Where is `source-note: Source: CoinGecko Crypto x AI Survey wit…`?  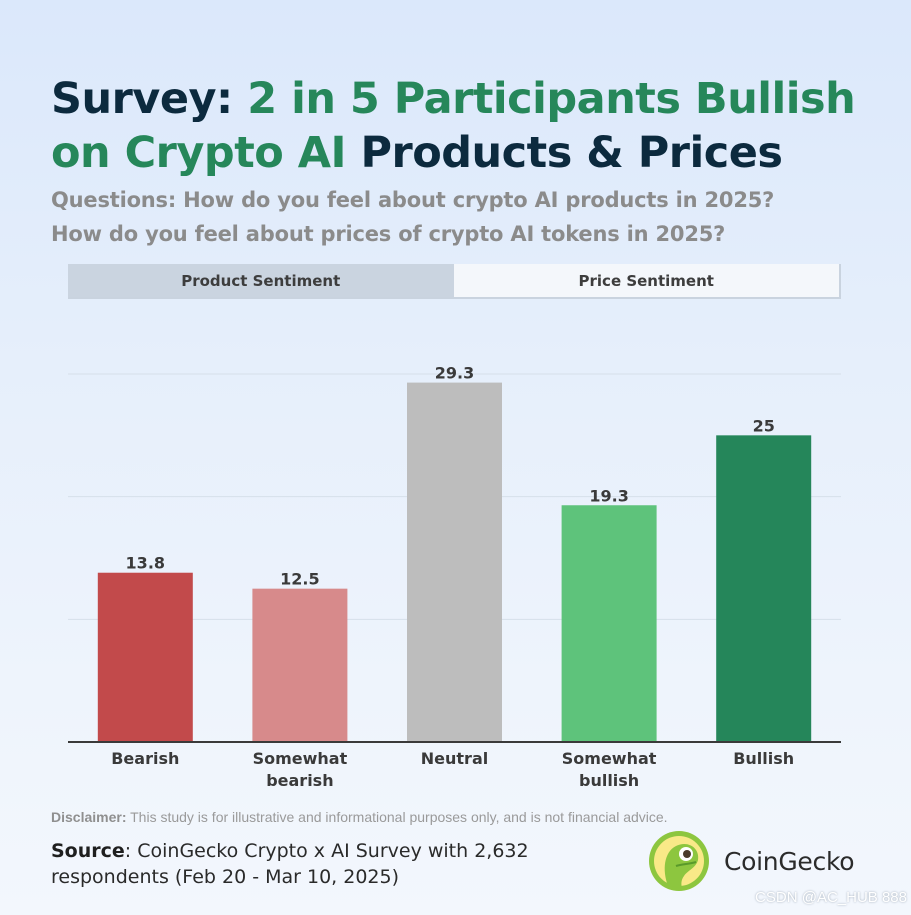
source-note: Source: CoinGecko Crypto x AI Survey wit… is located at coordinates (321, 864).